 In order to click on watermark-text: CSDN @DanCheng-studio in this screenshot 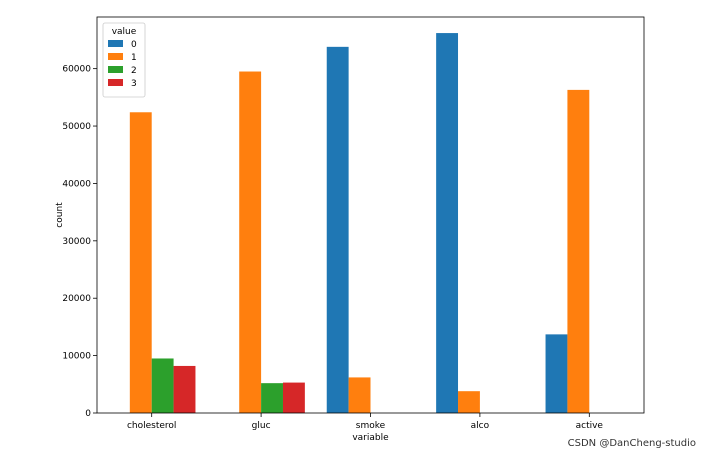, I will do `click(632, 443)`.